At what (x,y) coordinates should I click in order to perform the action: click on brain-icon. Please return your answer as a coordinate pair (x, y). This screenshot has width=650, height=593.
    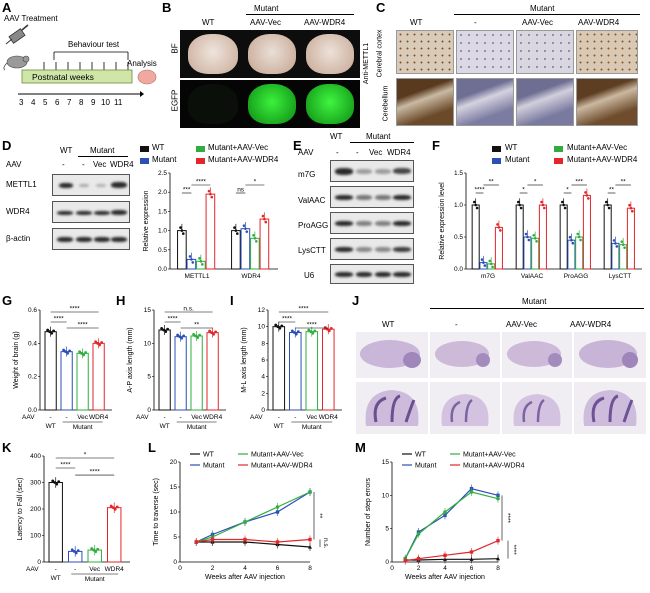
    Looking at the image, I should click on (147, 77).